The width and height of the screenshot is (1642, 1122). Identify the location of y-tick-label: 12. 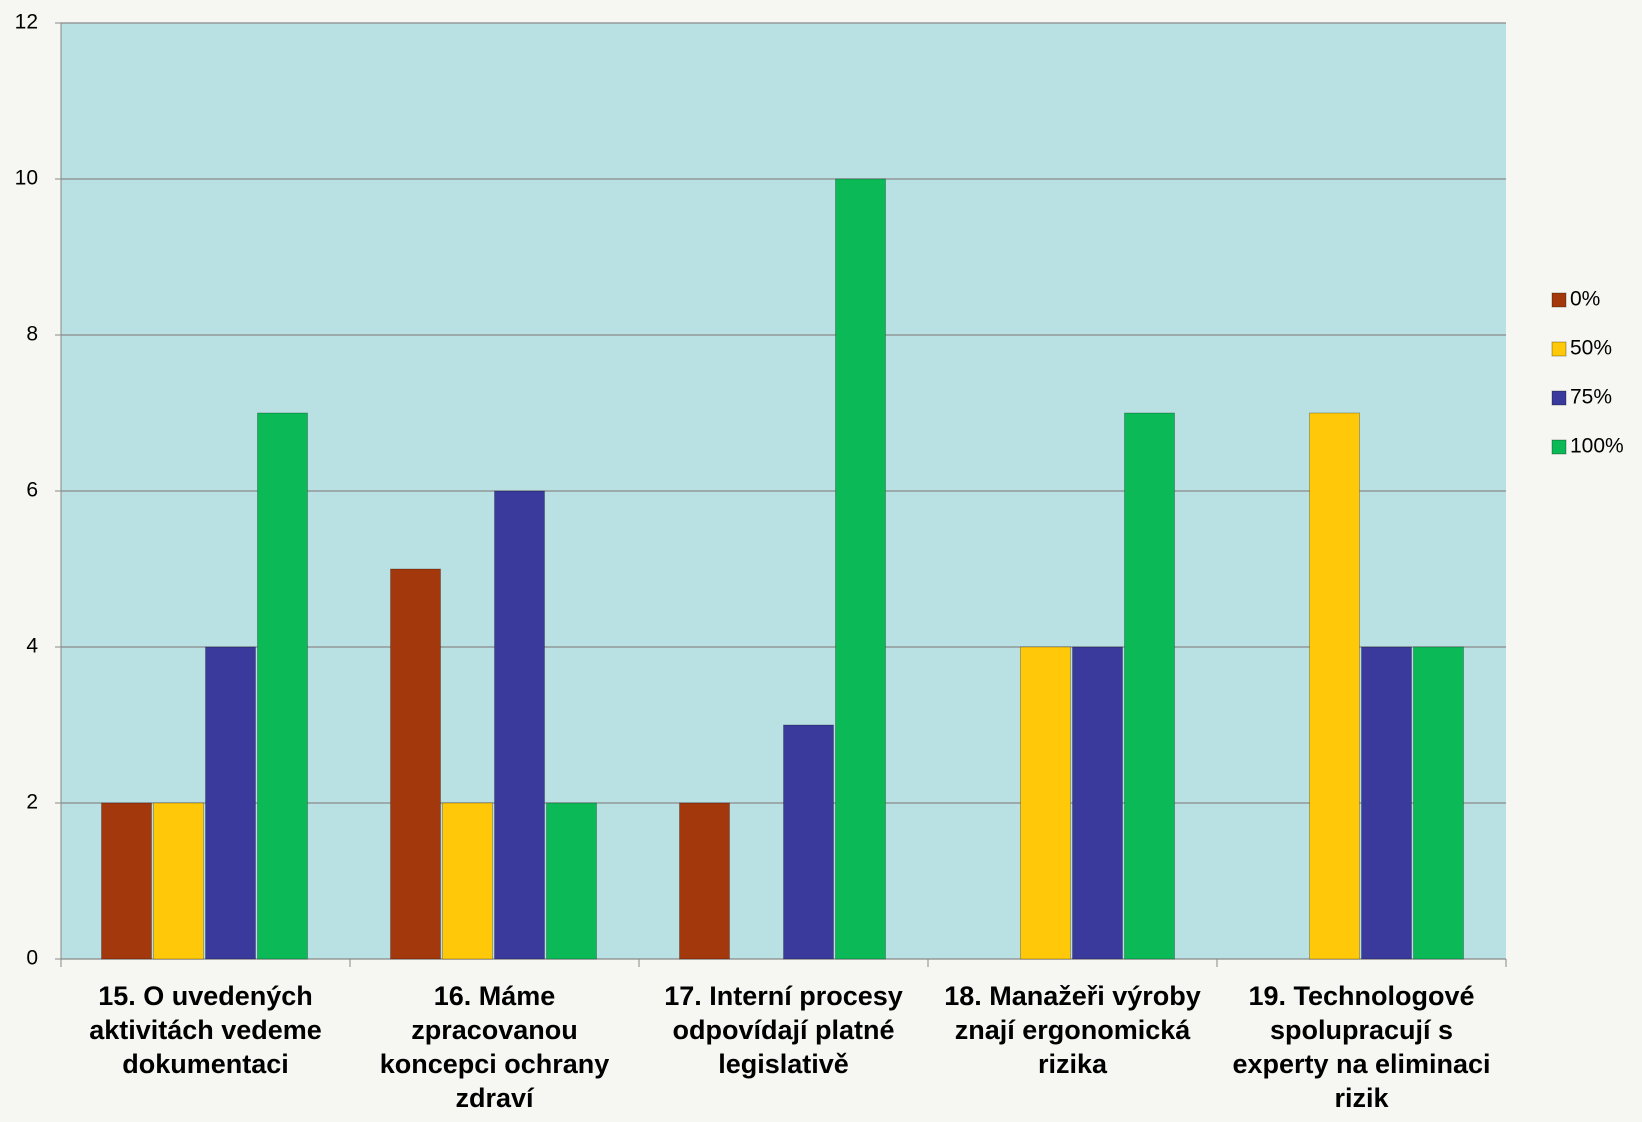
(26, 22).